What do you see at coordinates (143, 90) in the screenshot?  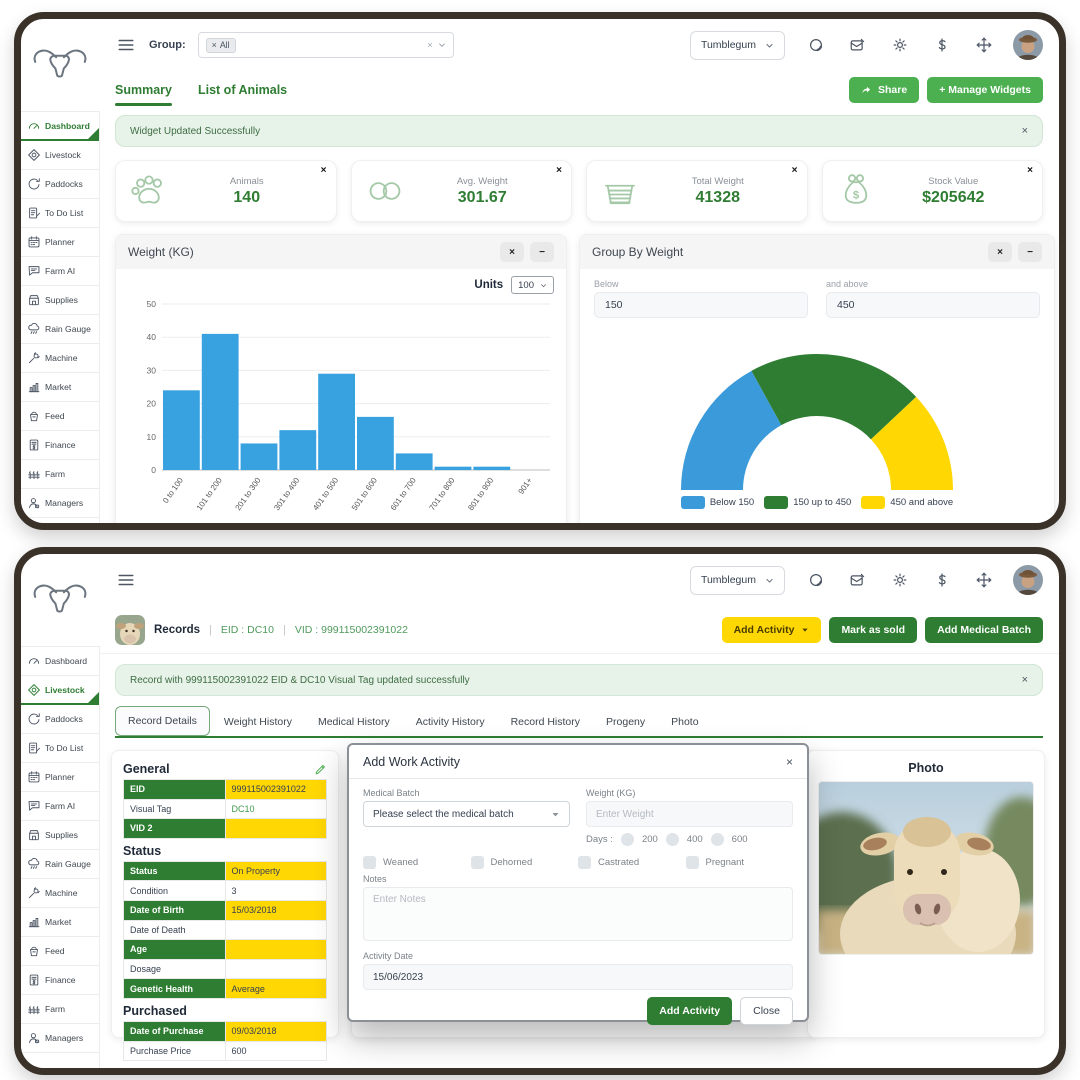 I see `tab-summary: Summary` at bounding box center [143, 90].